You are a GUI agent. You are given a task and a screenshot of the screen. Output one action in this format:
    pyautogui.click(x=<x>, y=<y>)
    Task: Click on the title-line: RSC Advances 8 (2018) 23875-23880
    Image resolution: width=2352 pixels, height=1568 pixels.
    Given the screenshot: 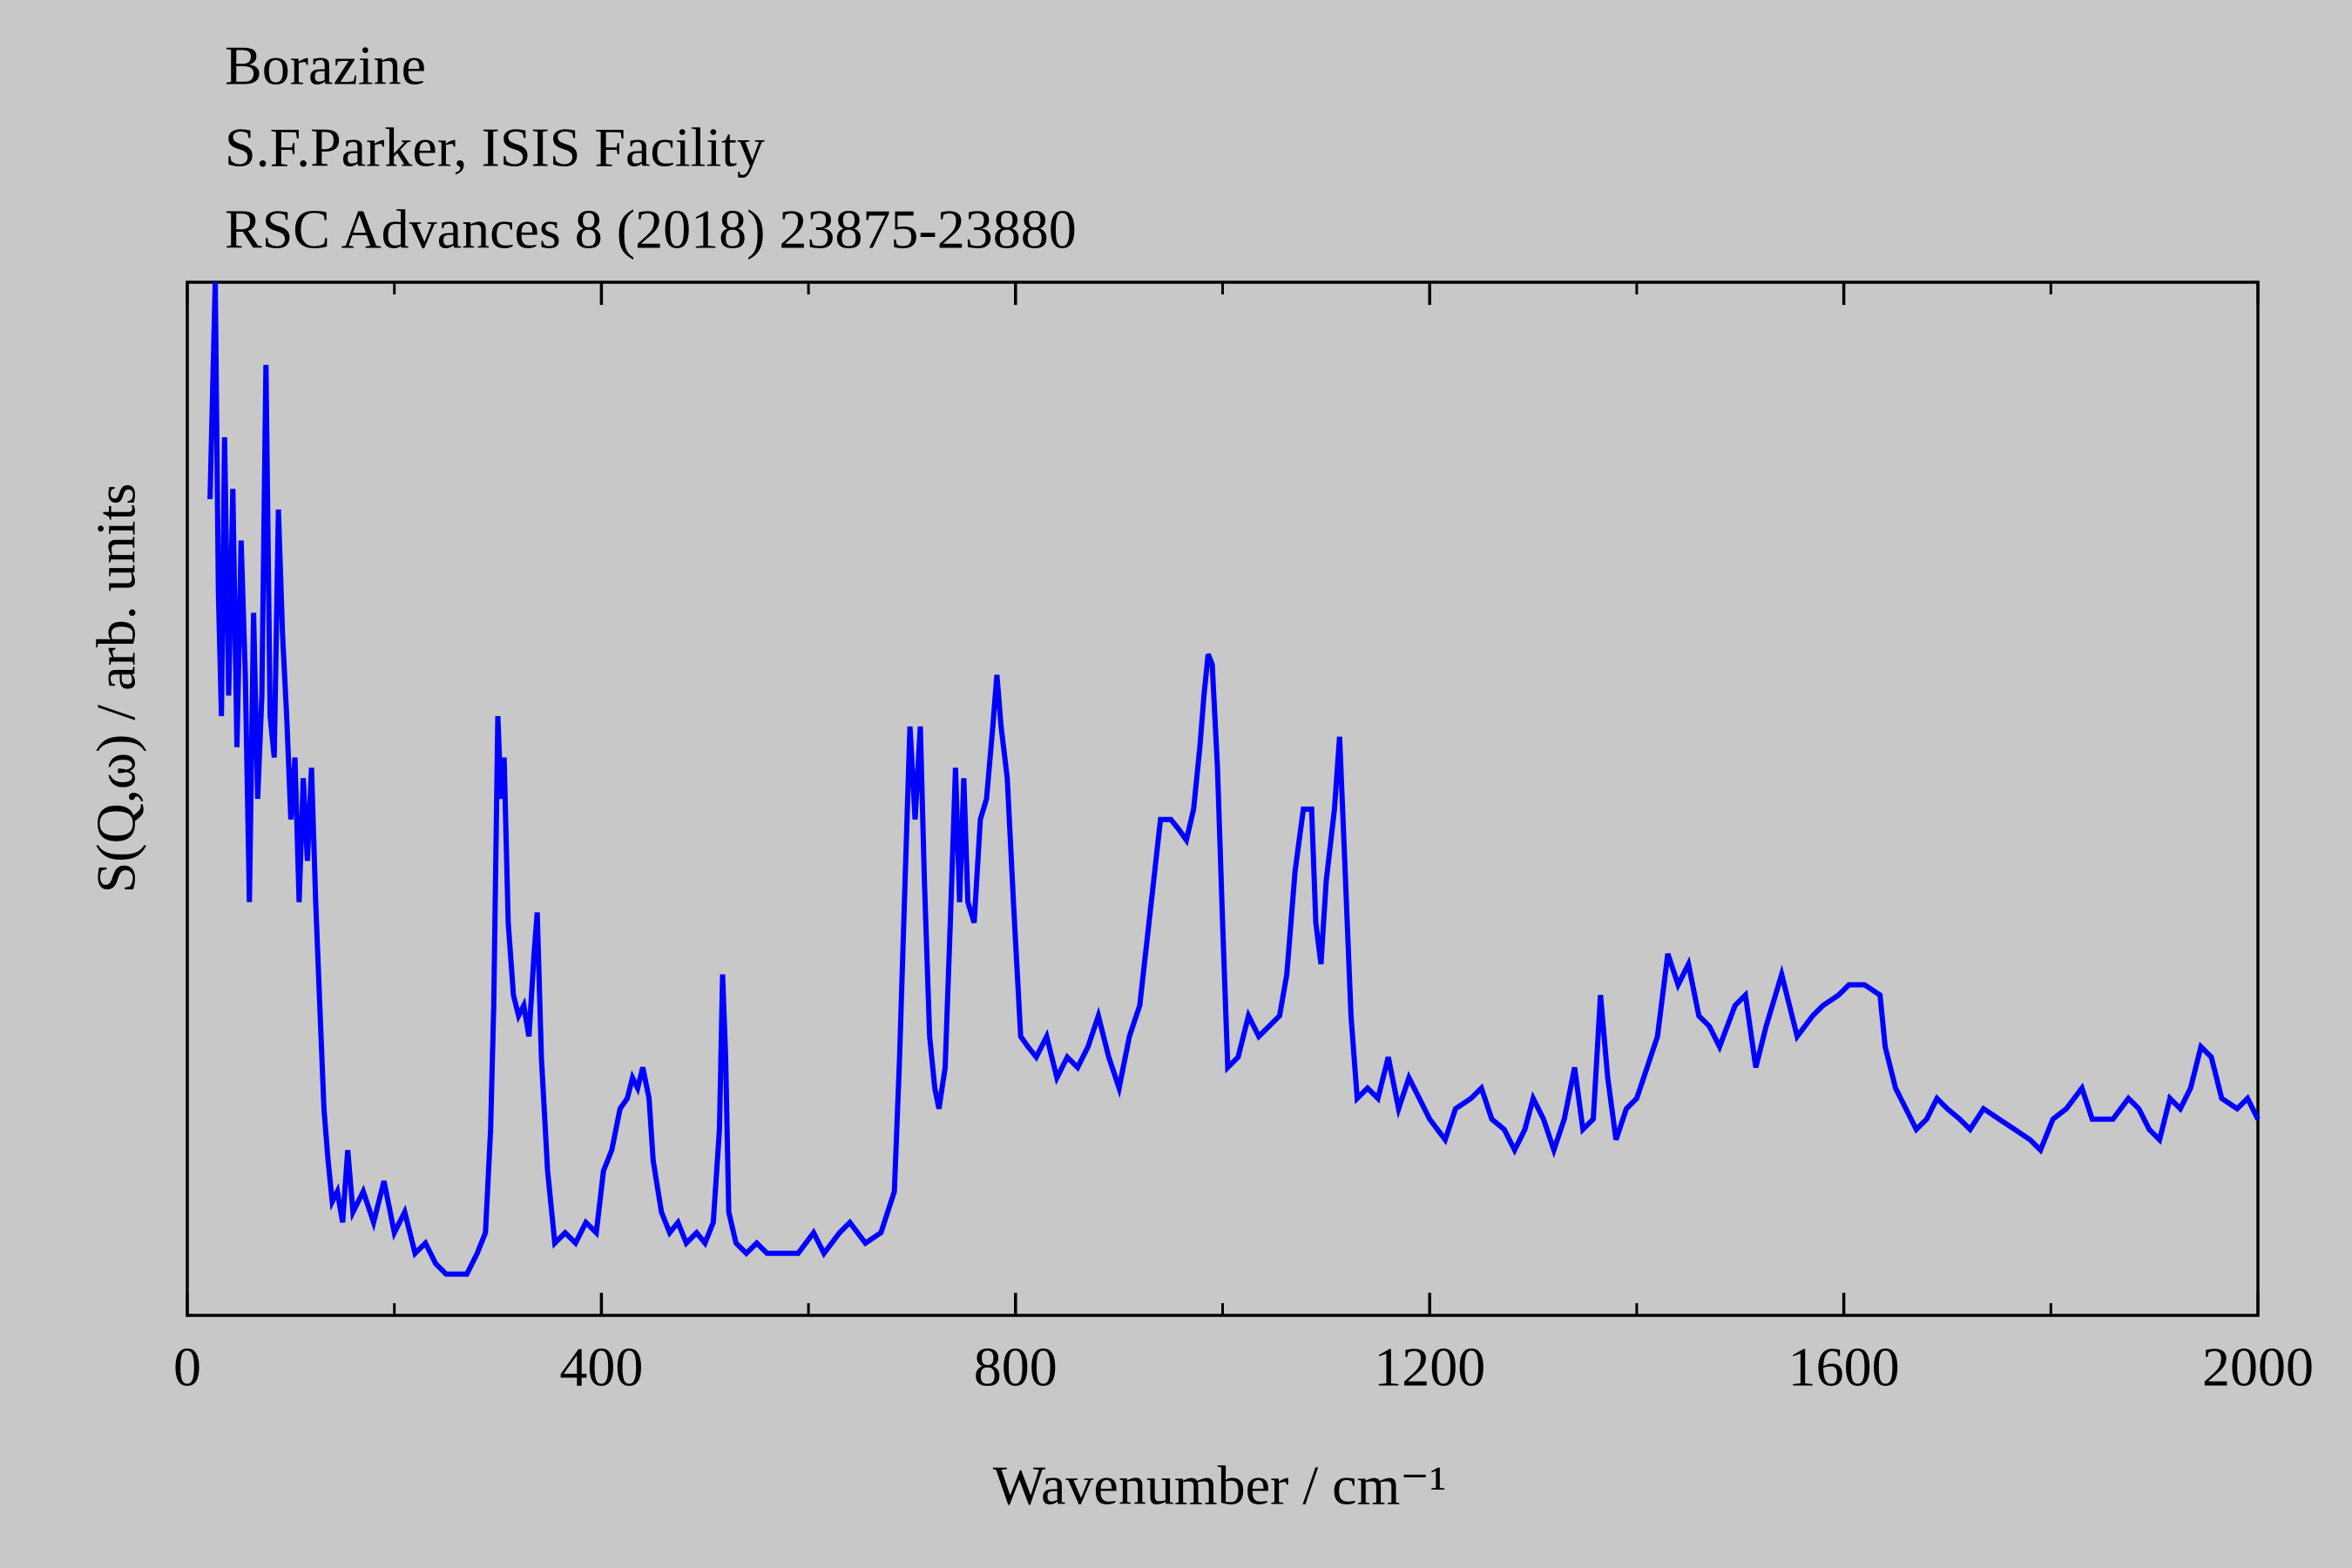 What is the action you would take?
    pyautogui.click(x=651, y=230)
    